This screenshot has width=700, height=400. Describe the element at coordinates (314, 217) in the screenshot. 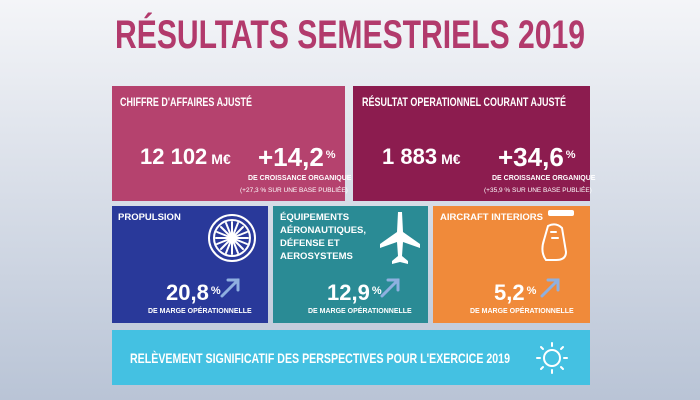

I see `segment-heading: ÉQUIPEMENTS` at that location.